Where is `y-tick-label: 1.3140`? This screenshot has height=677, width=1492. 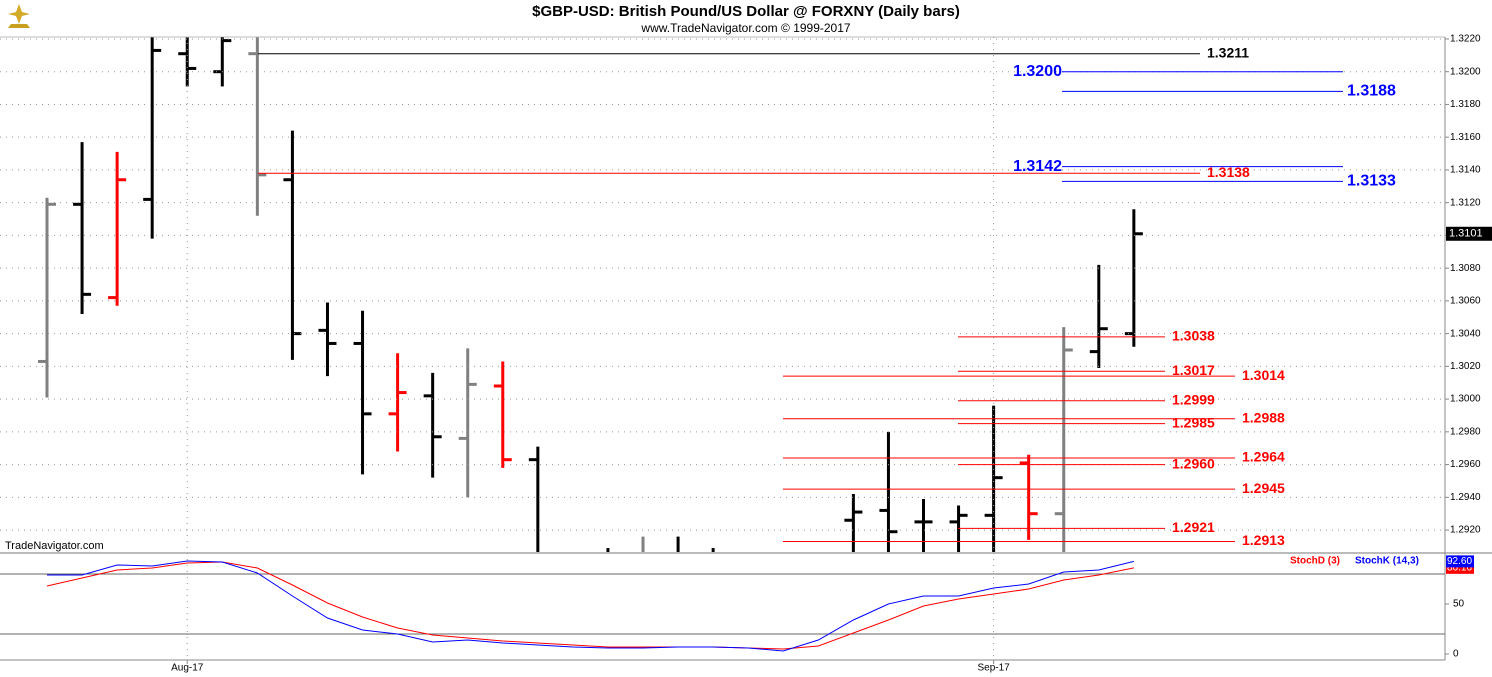
y-tick-label: 1.3140 is located at coordinates (1465, 170).